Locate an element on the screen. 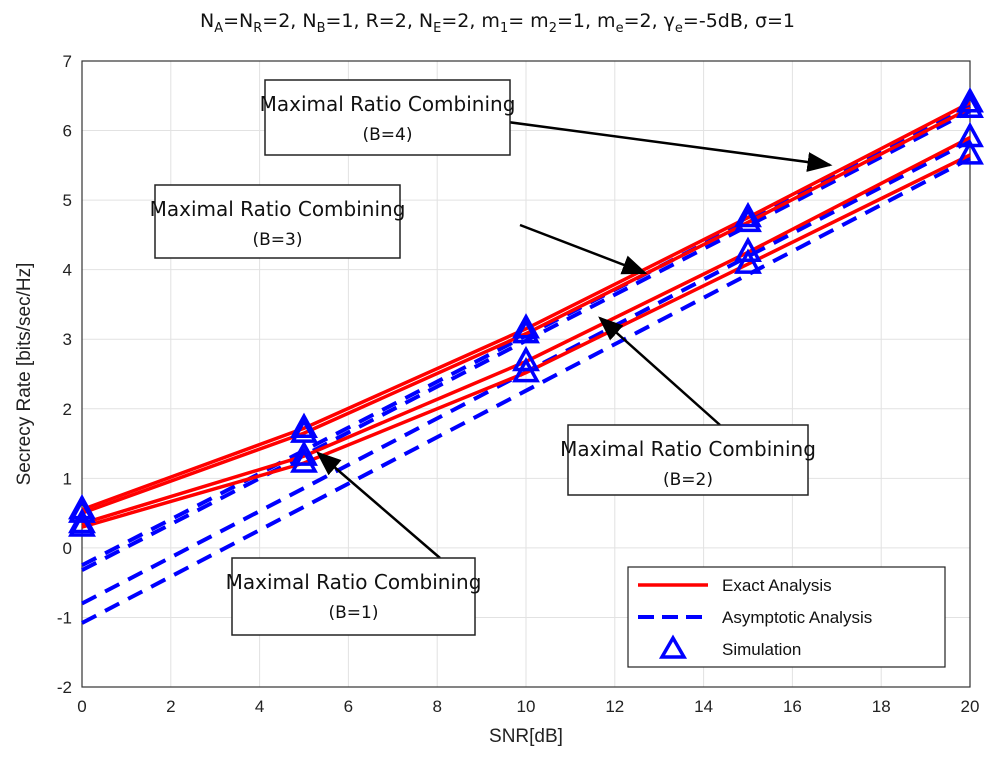 This screenshot has height=777, width=995. title-part: =-5dB, σ=1 is located at coordinates (739, 21).